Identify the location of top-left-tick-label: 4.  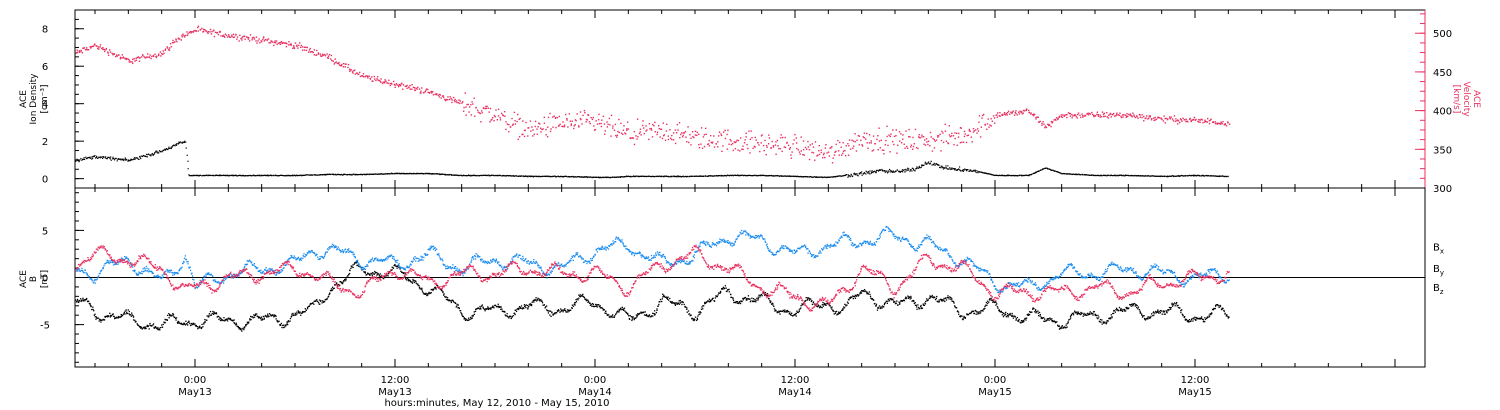
(45, 105).